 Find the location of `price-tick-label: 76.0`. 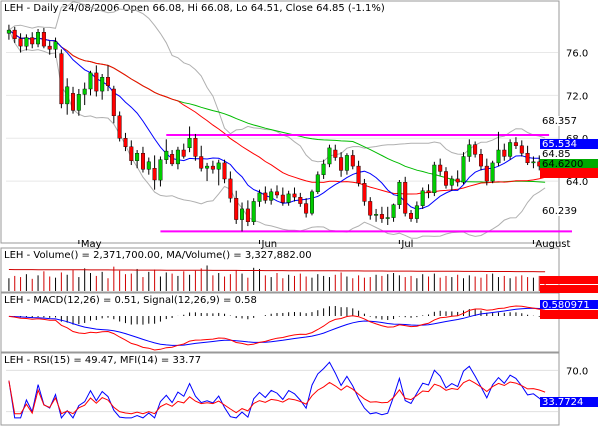

price-tick-label: 76.0 is located at coordinates (577, 54).